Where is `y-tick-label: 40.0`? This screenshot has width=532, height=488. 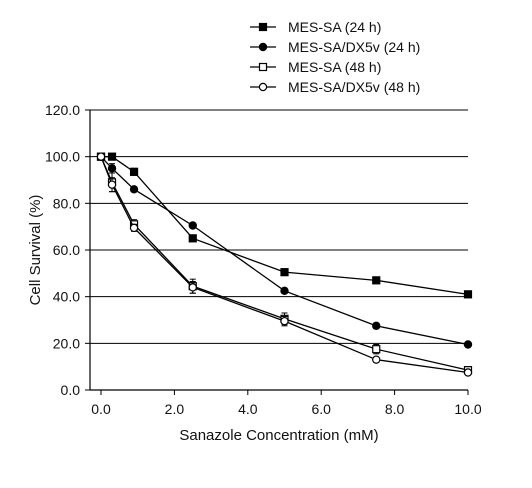
y-tick-label: 40.0 is located at coordinates (66, 297).